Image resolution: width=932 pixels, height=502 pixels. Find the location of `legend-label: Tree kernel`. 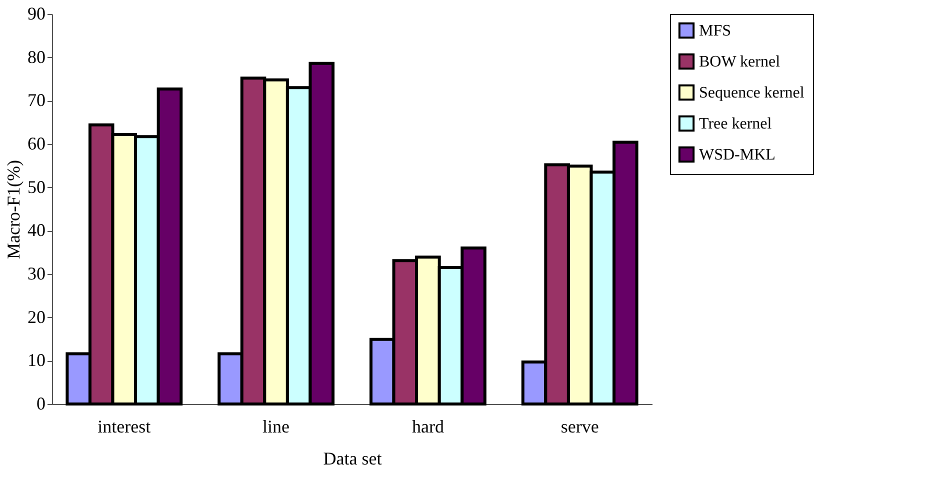

legend-label: Tree kernel is located at coordinates (735, 124).